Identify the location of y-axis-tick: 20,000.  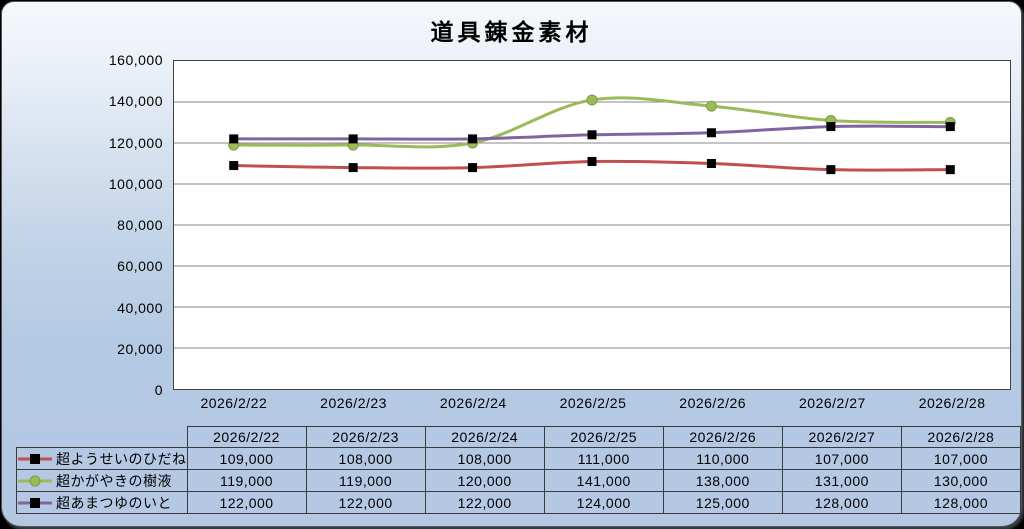
(140, 348).